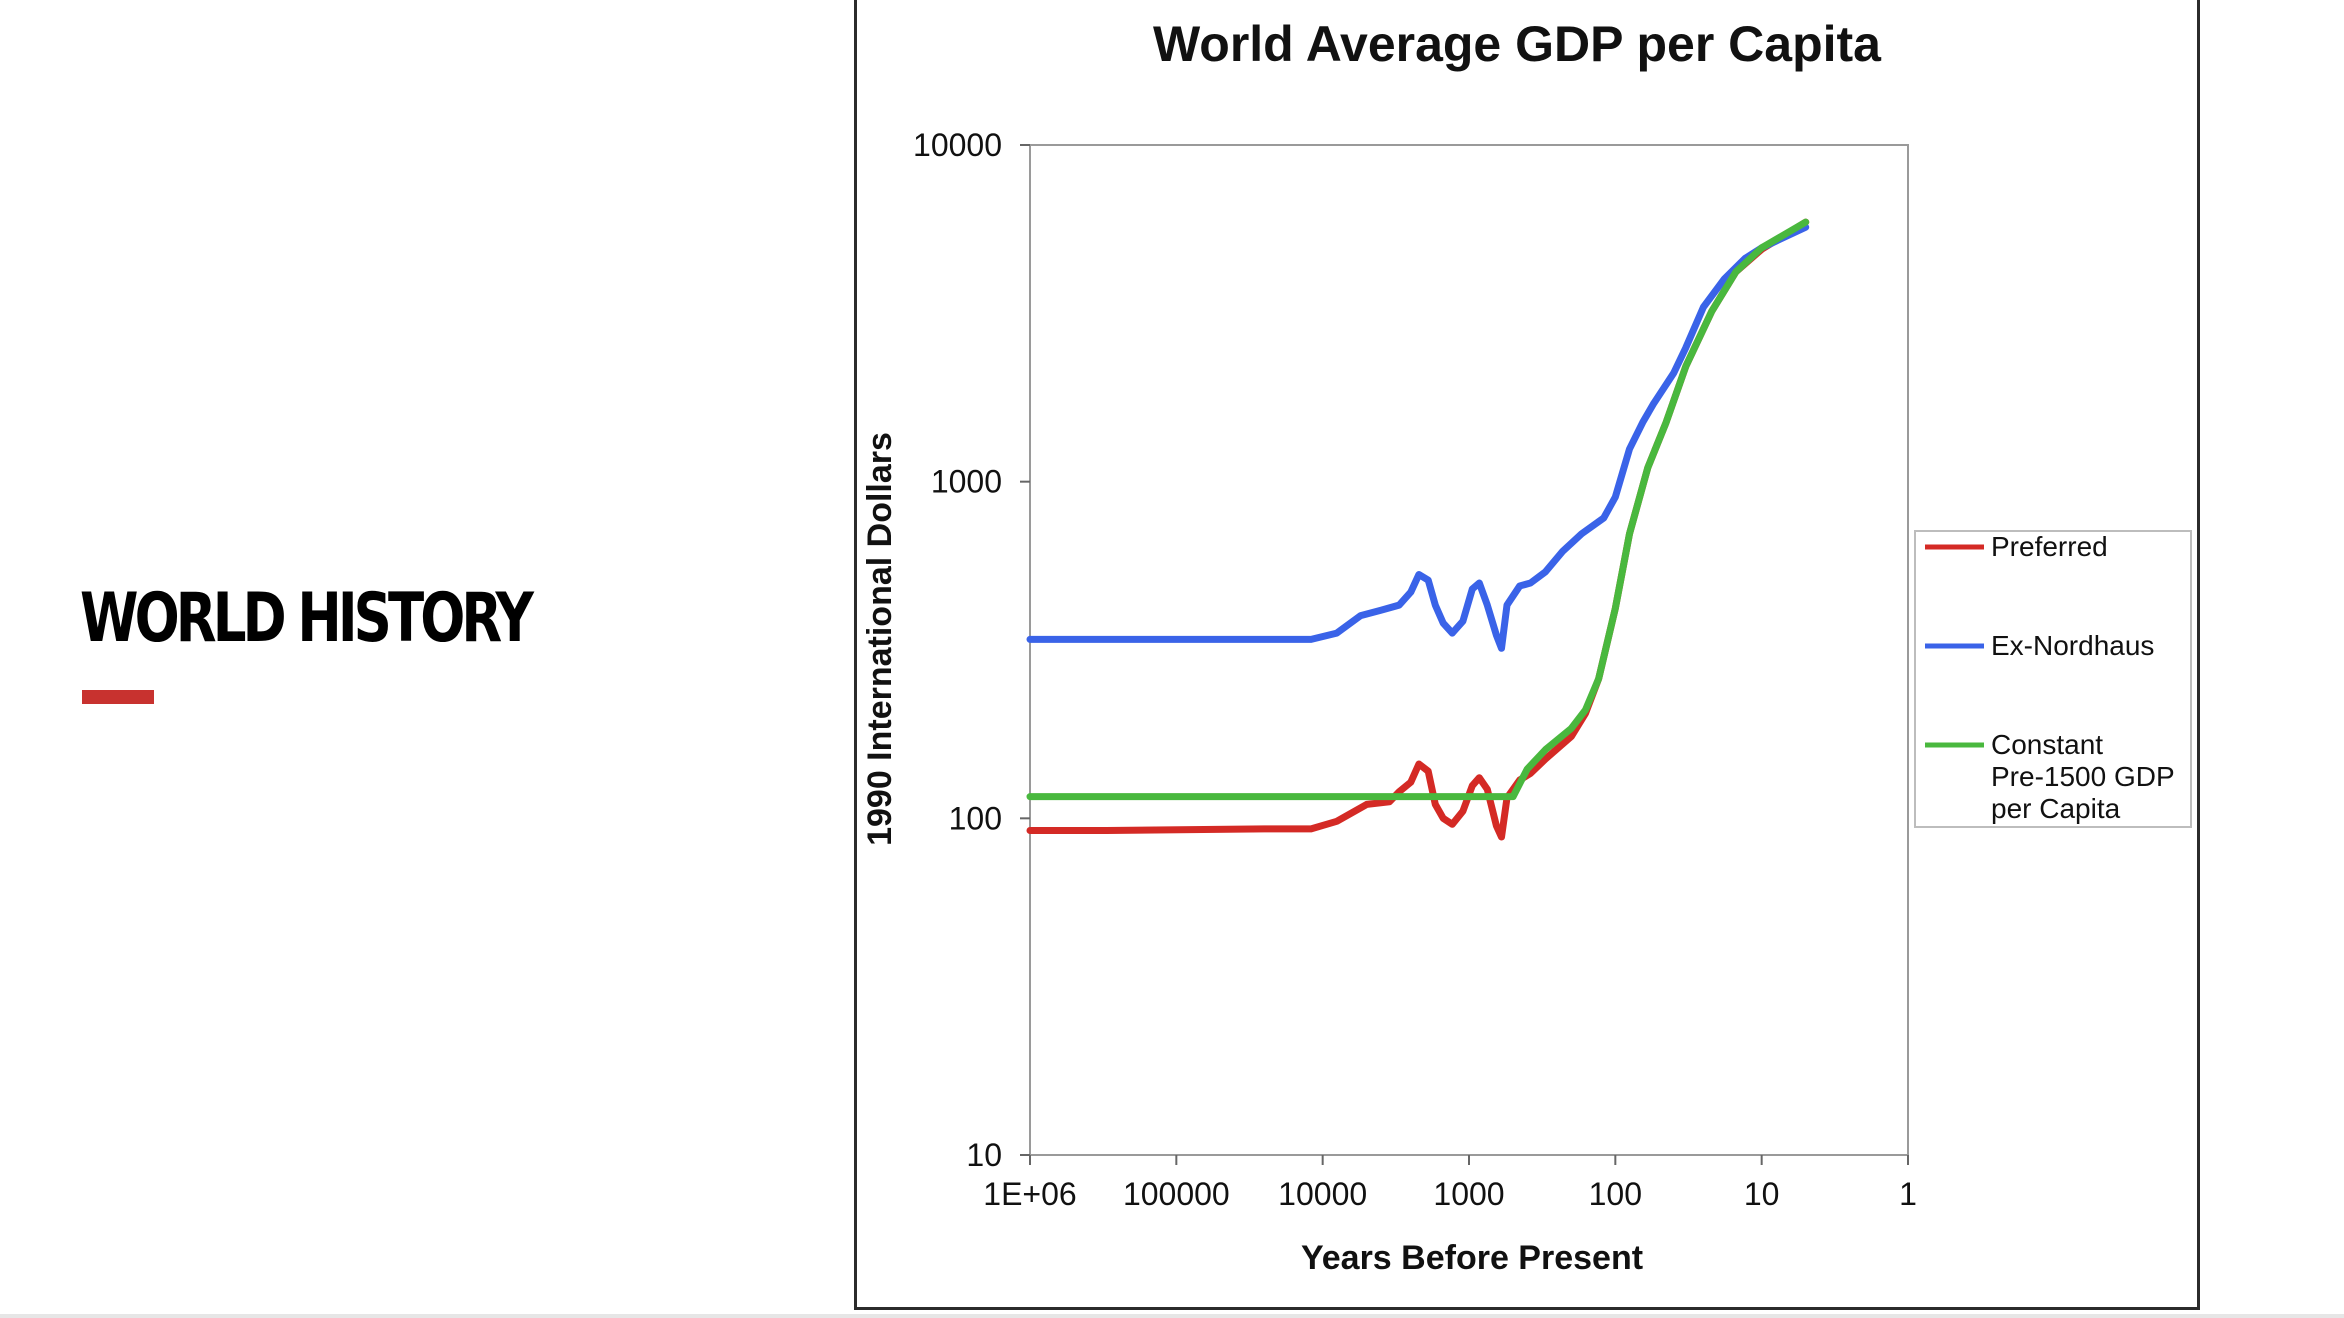 This screenshot has height=1318, width=2344. Describe the element at coordinates (984, 1155) in the screenshot. I see `y-tick-label: 10` at that location.